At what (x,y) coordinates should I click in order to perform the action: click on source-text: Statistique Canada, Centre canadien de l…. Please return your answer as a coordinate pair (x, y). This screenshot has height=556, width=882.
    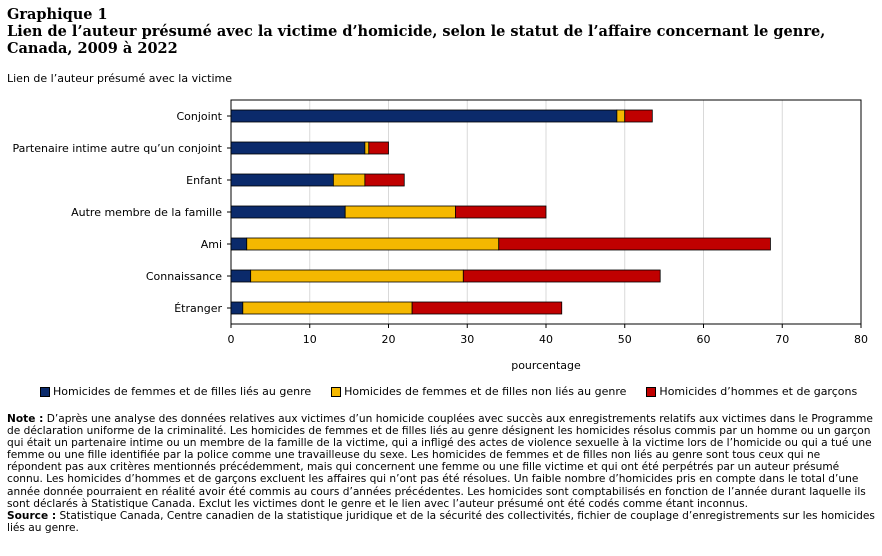
    Looking at the image, I should click on (441, 521).